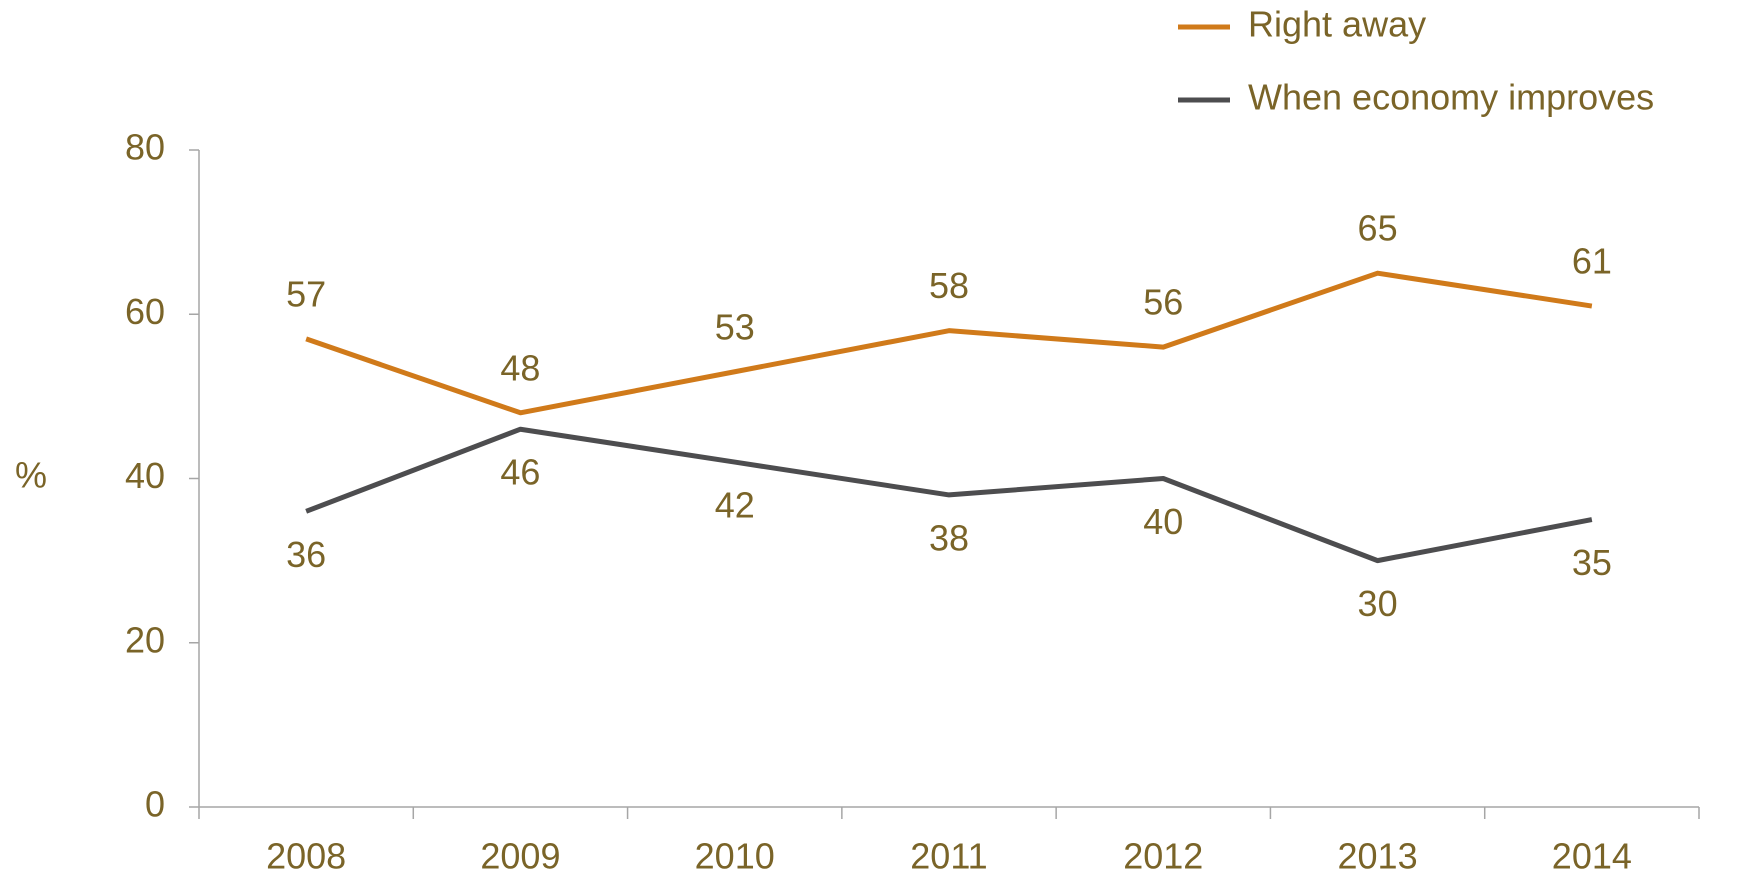  What do you see at coordinates (1378, 603) in the screenshot?
I see `data-label: 30` at bounding box center [1378, 603].